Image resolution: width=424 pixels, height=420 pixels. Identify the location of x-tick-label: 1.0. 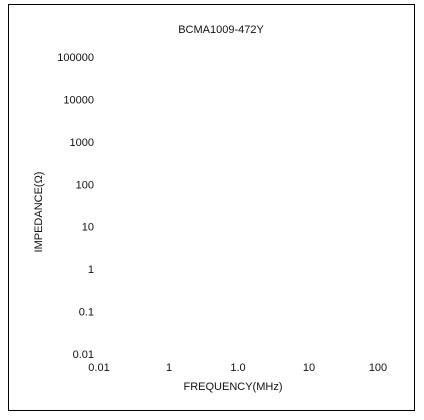
(237, 368).